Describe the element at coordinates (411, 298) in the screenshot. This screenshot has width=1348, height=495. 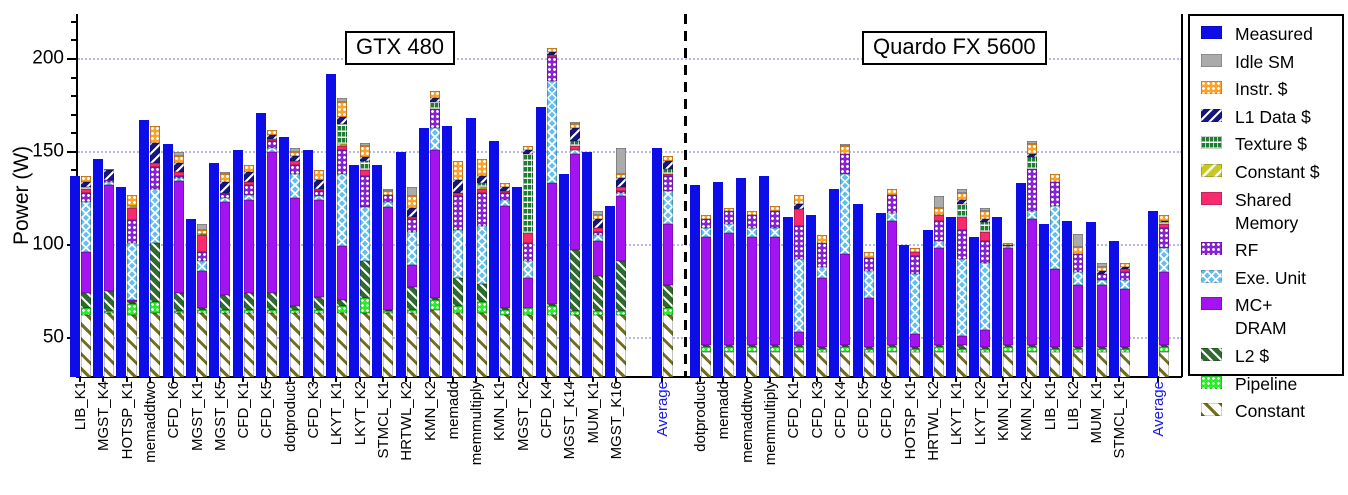
I see `segment-l2-HRTWL_K2` at that location.